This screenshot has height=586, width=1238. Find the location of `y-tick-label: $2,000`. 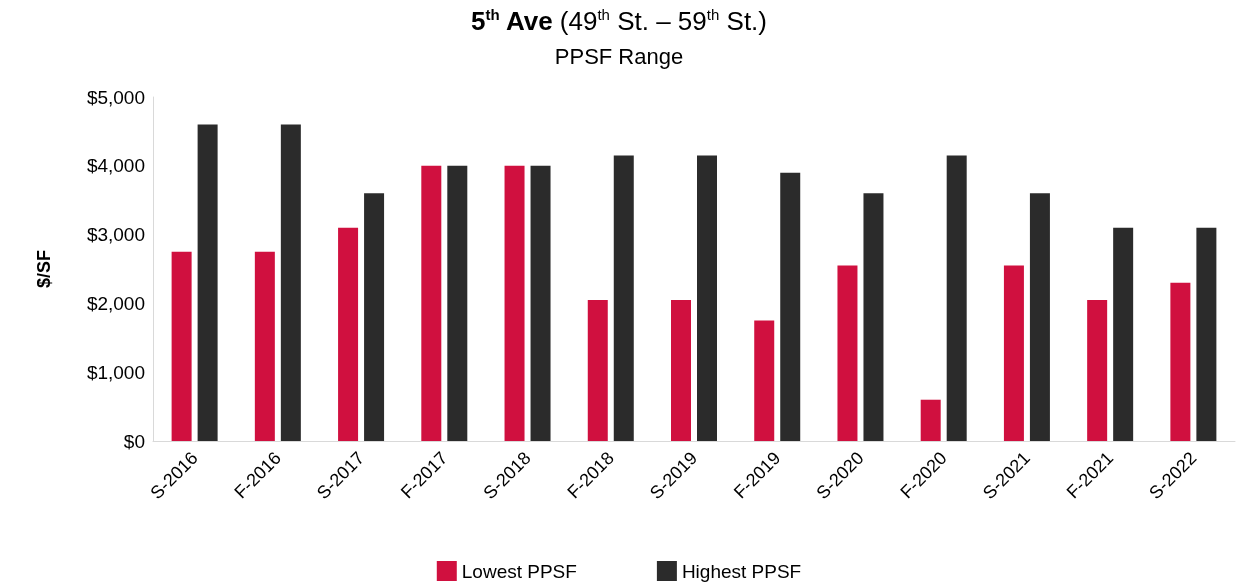

y-tick-label: $2,000 is located at coordinates (115, 303).